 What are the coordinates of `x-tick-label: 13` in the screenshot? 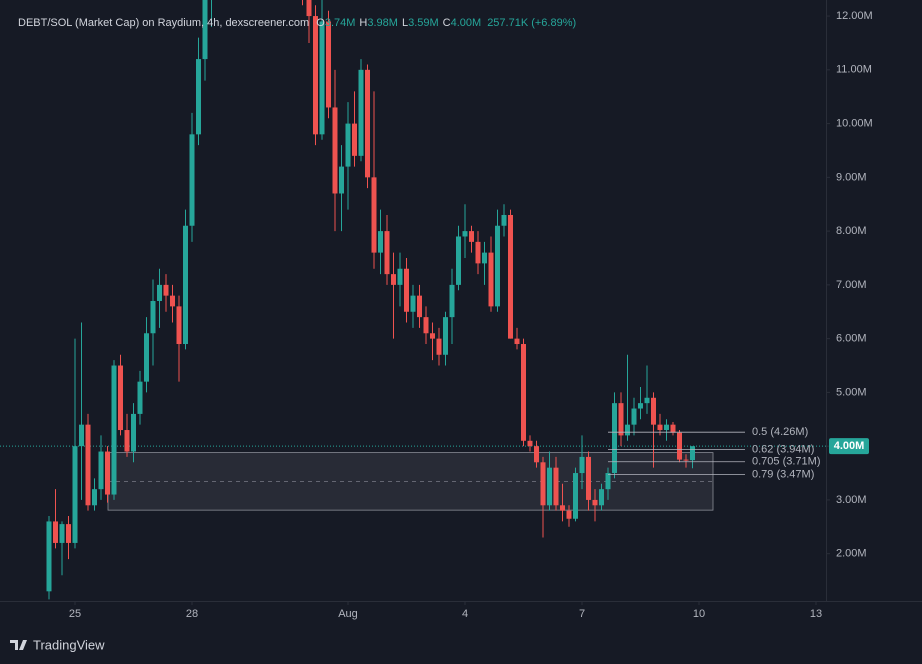 It's located at (816, 614).